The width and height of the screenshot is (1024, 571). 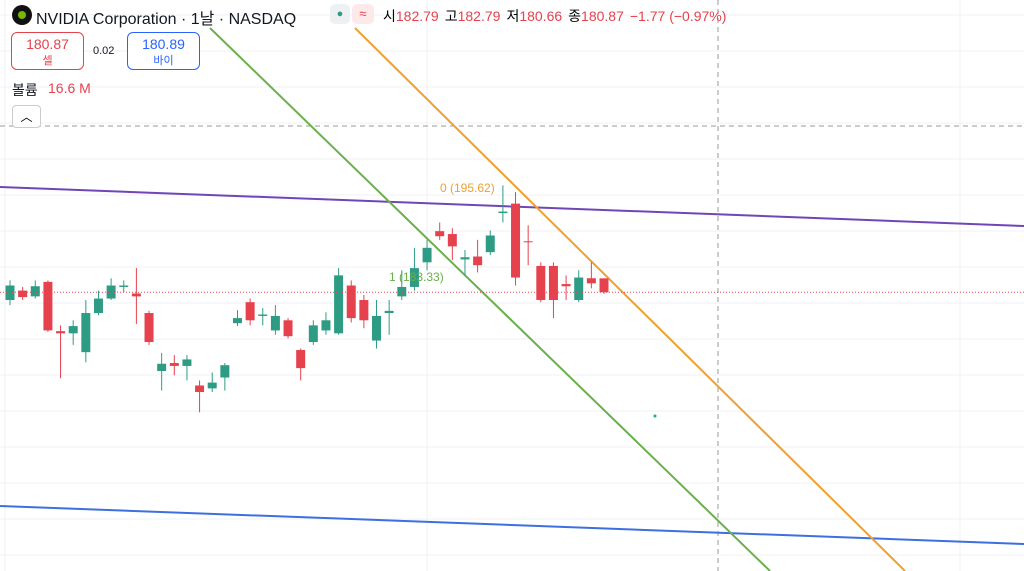 What do you see at coordinates (575, 16) in the screenshot?
I see `ohlc-label: 종` at bounding box center [575, 16].